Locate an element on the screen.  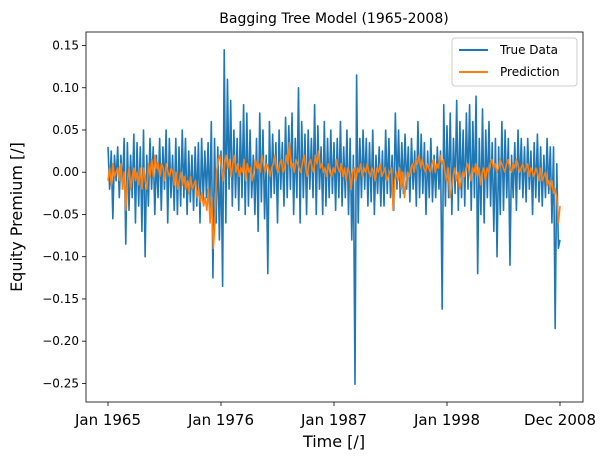
x-tick-label: Jan 1987 is located at coordinates (333, 420).